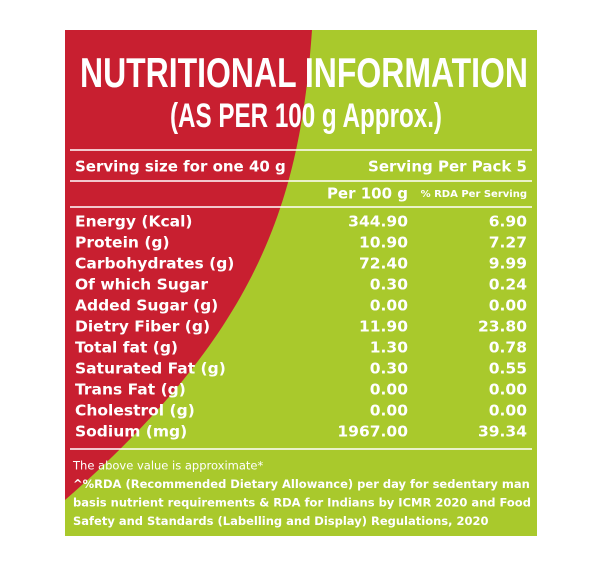 The height and width of the screenshot is (570, 600). I want to click on rda-value: 0.78, so click(508, 348).